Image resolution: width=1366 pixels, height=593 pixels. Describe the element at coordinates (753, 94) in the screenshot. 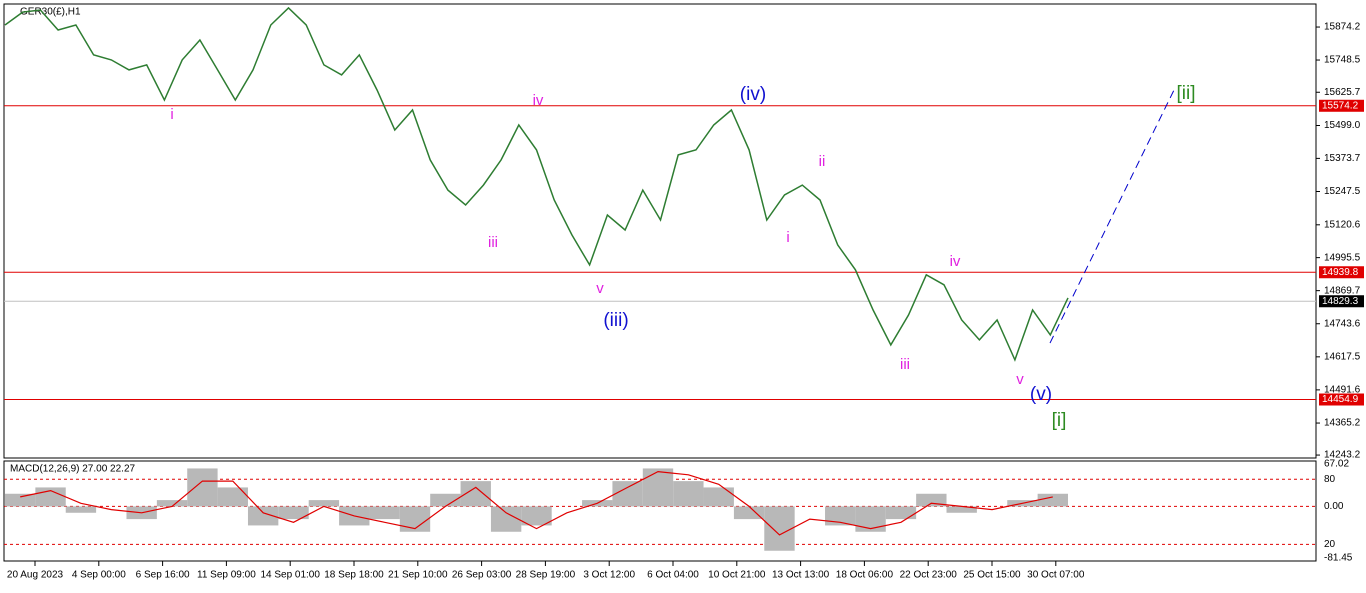

I see `wave-label: (iv)` at that location.